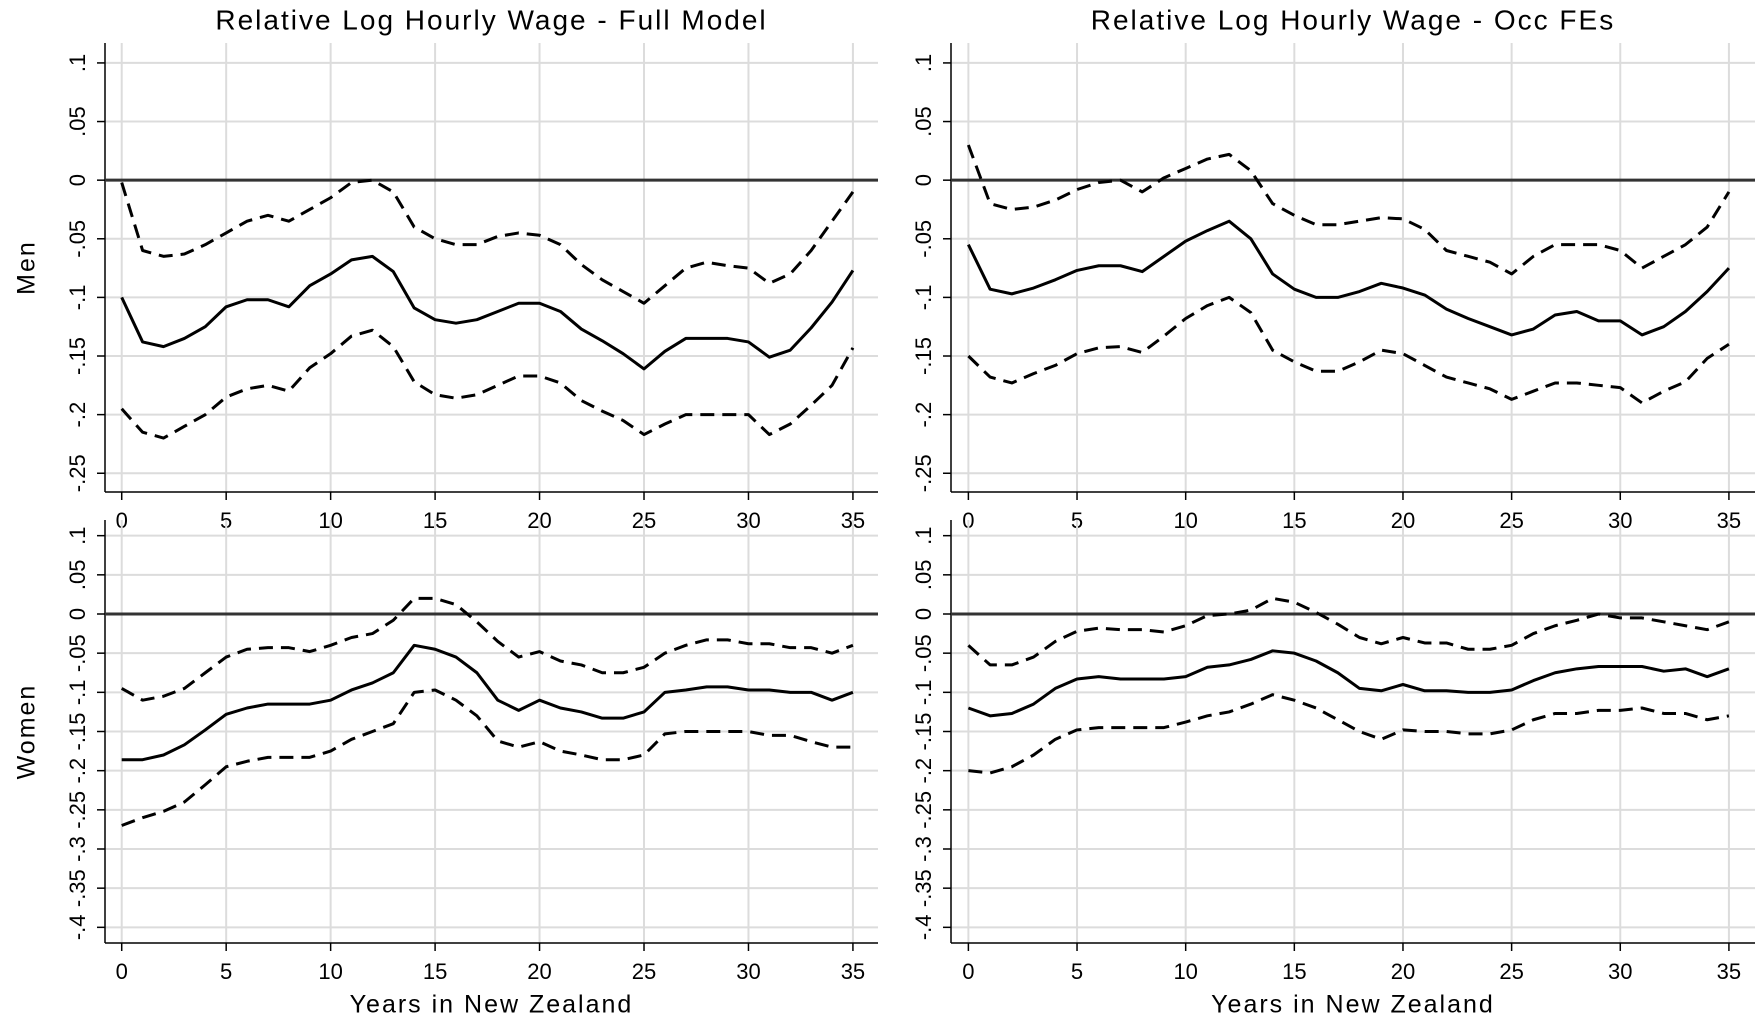 This screenshot has height=1023, width=1764. I want to click on y-axis-label: Women, so click(27, 732).